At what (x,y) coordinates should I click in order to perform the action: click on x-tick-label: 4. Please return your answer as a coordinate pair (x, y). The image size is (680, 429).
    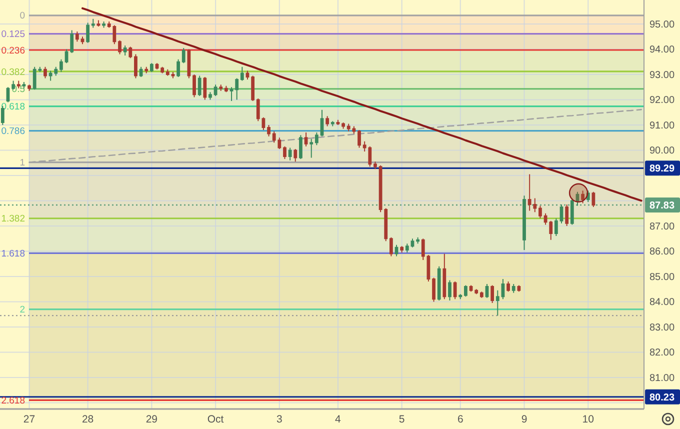
    Looking at the image, I should click on (338, 420).